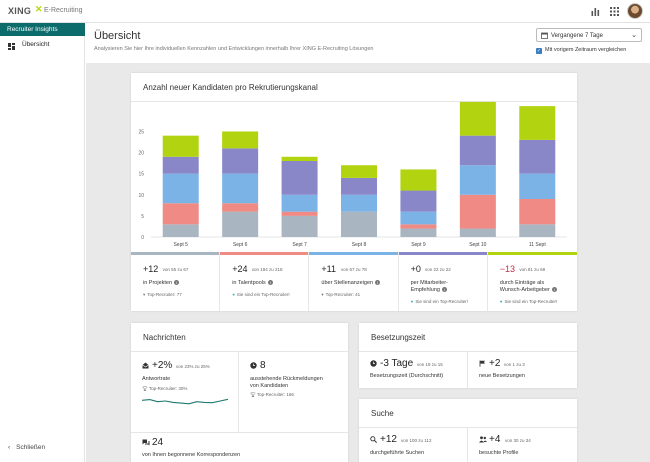 The width and height of the screenshot is (650, 462). I want to click on neue-besetzungen-range: von 1 zu 3, so click(514, 364).